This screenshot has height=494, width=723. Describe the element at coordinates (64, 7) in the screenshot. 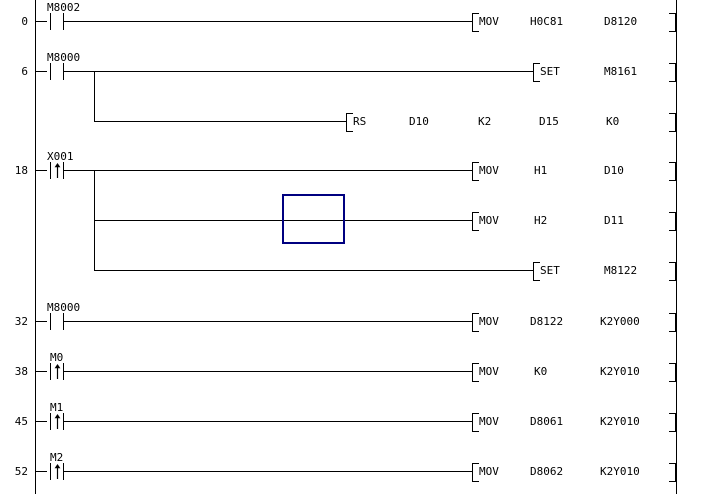

I see `contact-label: M8002` at that location.